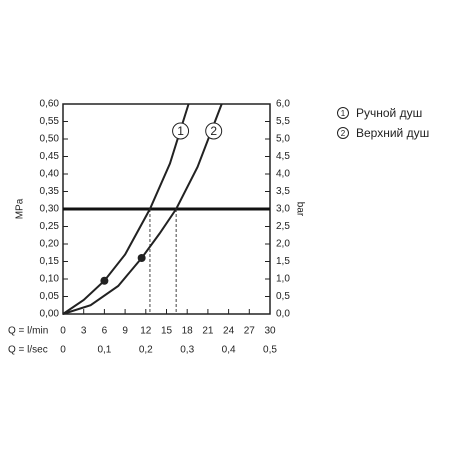  What do you see at coordinates (50, 244) in the screenshot?
I see `y-tick-label: 0,20` at bounding box center [50, 244].